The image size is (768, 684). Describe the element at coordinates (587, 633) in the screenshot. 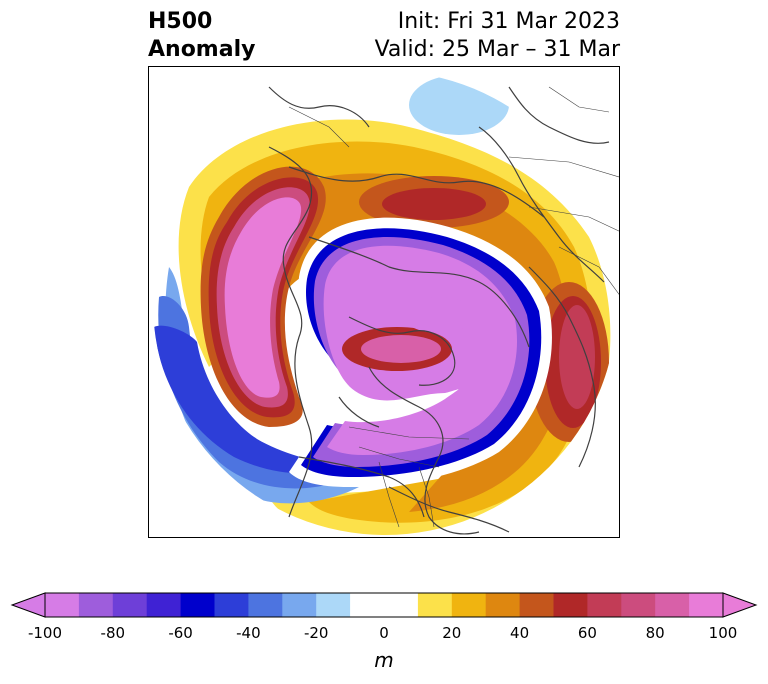

I see `colorbar-tick-label: 60` at that location.